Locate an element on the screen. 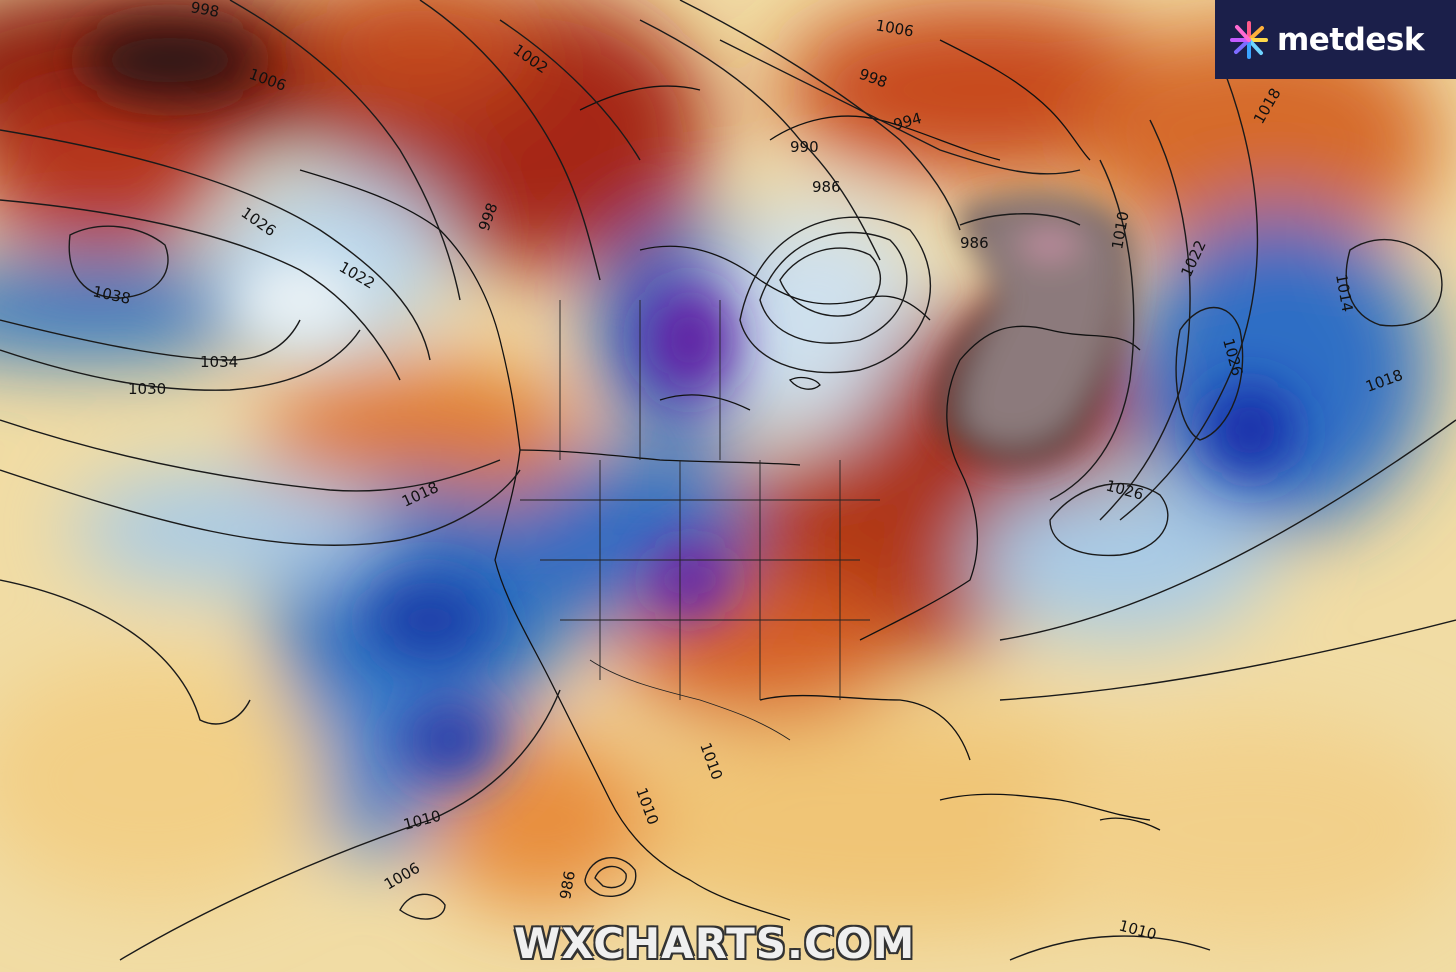 The height and width of the screenshot is (972, 1456). brand-badge: metdesk is located at coordinates (1335, 39).